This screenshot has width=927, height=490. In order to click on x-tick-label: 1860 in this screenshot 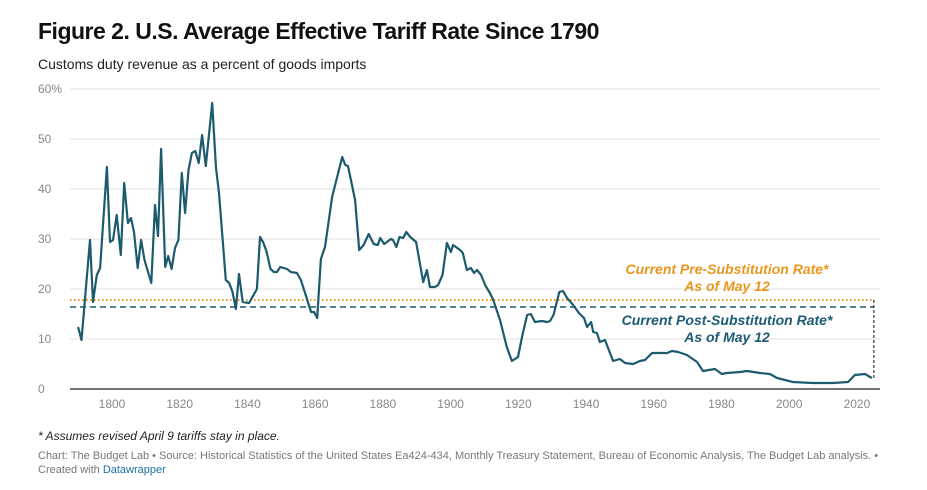, I will do `click(315, 404)`.